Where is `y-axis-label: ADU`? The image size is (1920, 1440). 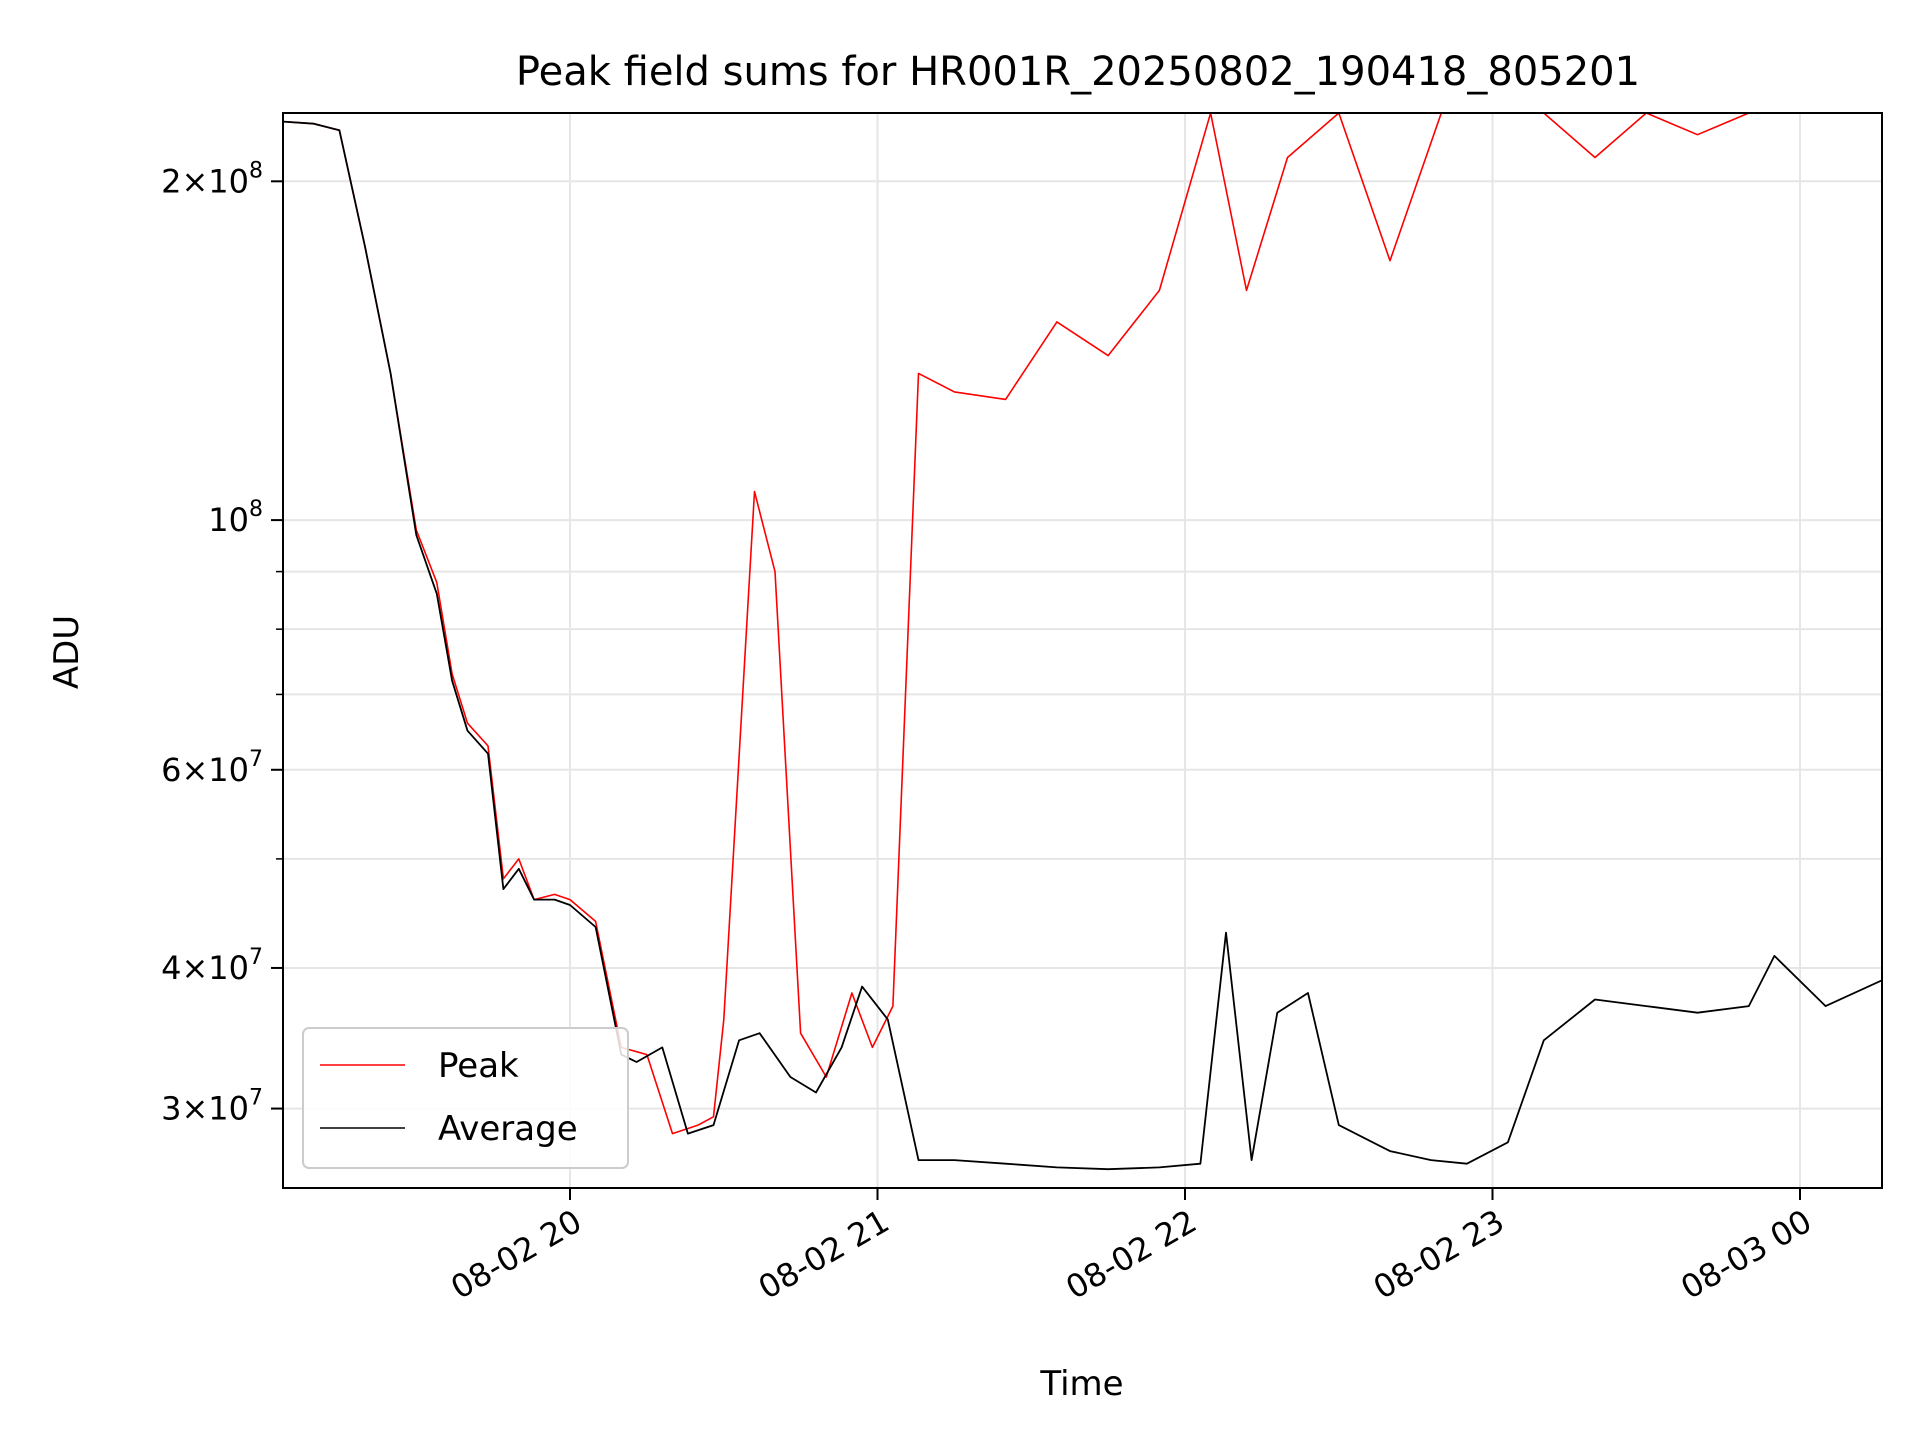
y-axis-label: ADU is located at coordinates (67, 652).